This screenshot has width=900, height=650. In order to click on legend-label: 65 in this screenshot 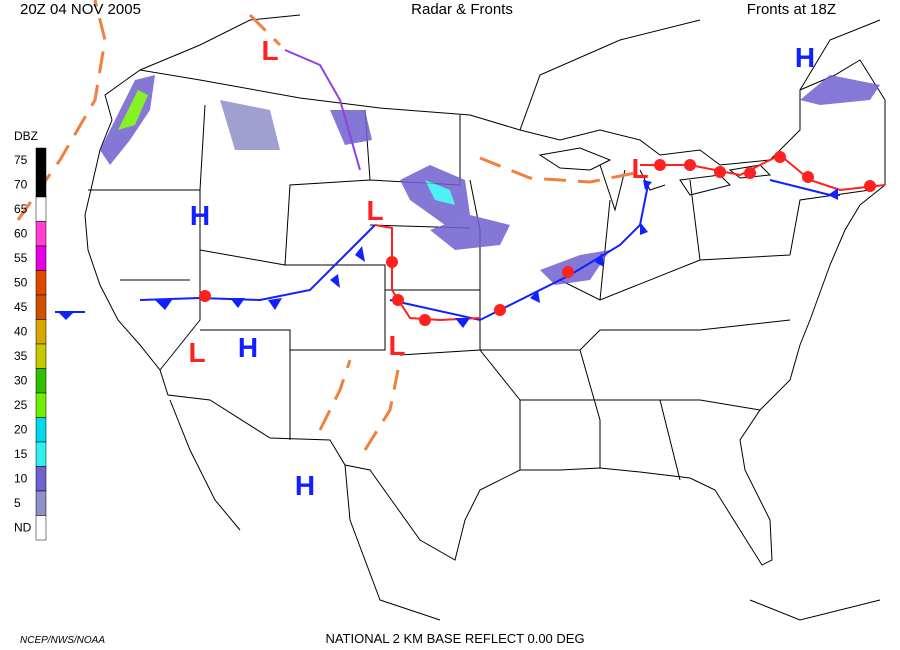, I will do `click(21, 209)`.